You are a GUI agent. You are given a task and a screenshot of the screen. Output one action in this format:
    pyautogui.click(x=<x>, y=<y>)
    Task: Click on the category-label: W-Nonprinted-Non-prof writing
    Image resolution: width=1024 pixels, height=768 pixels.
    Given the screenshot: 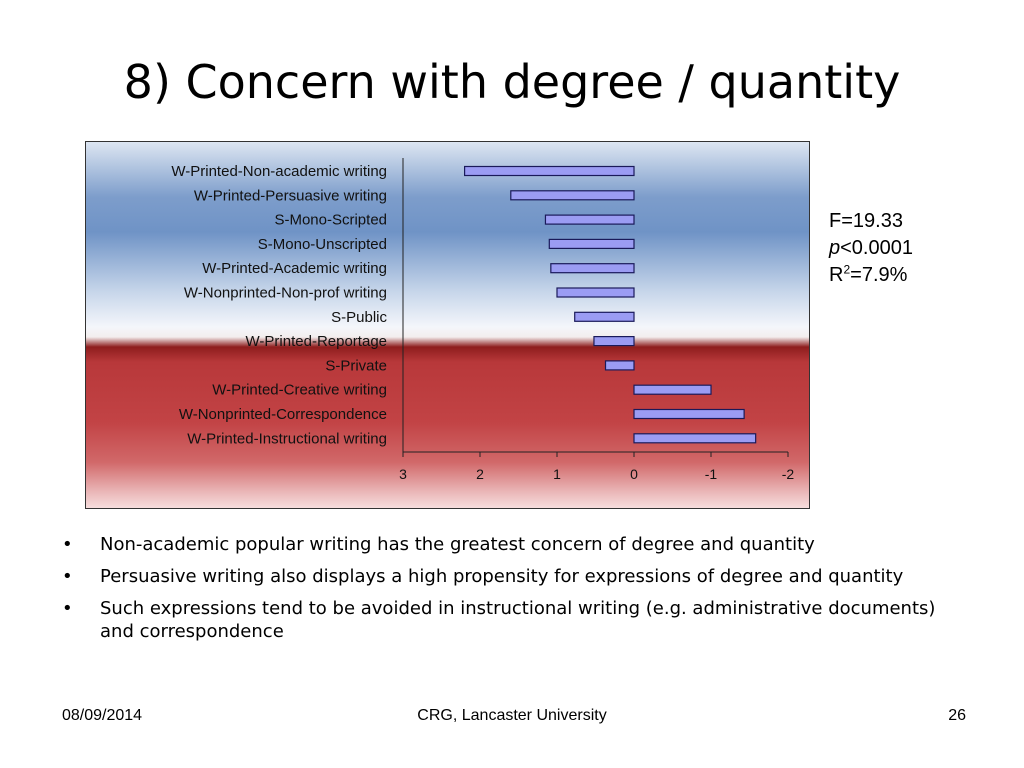 What is the action you would take?
    pyautogui.click(x=285, y=293)
    